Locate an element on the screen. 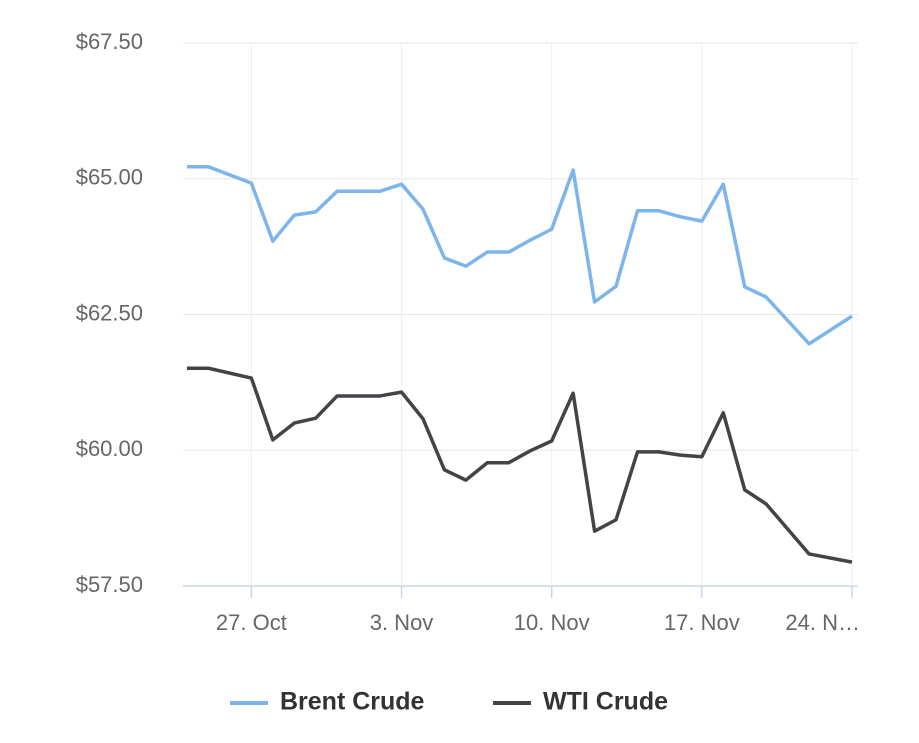 The width and height of the screenshot is (919, 743). y-tick-label: $60.00 is located at coordinates (109, 448).